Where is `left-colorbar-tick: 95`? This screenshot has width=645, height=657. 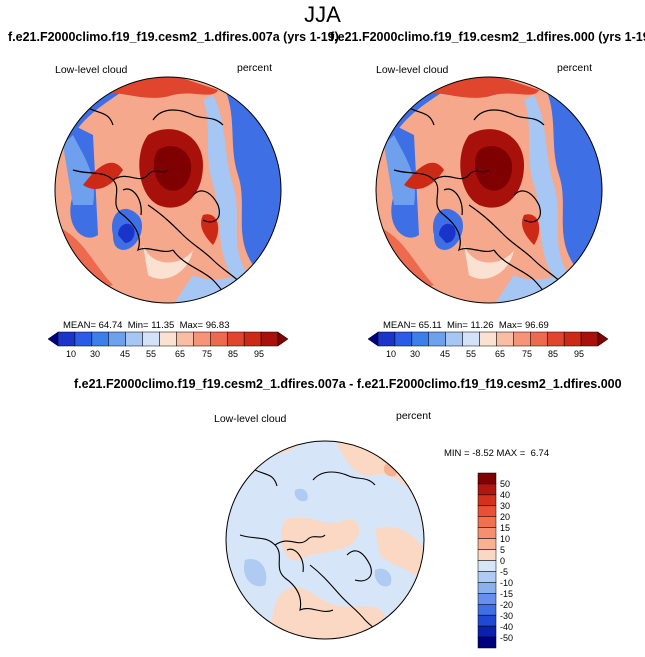
left-colorbar-tick: 95 is located at coordinates (259, 354).